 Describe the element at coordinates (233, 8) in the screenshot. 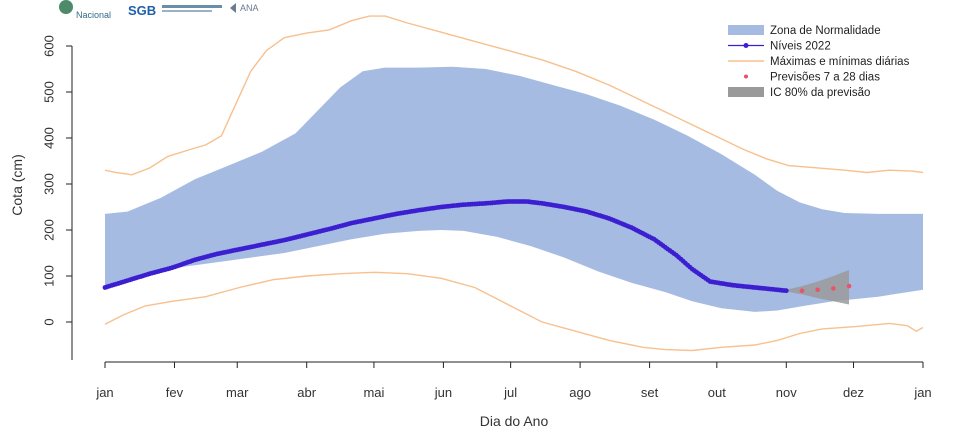

I see `ana-logo-icon` at that location.